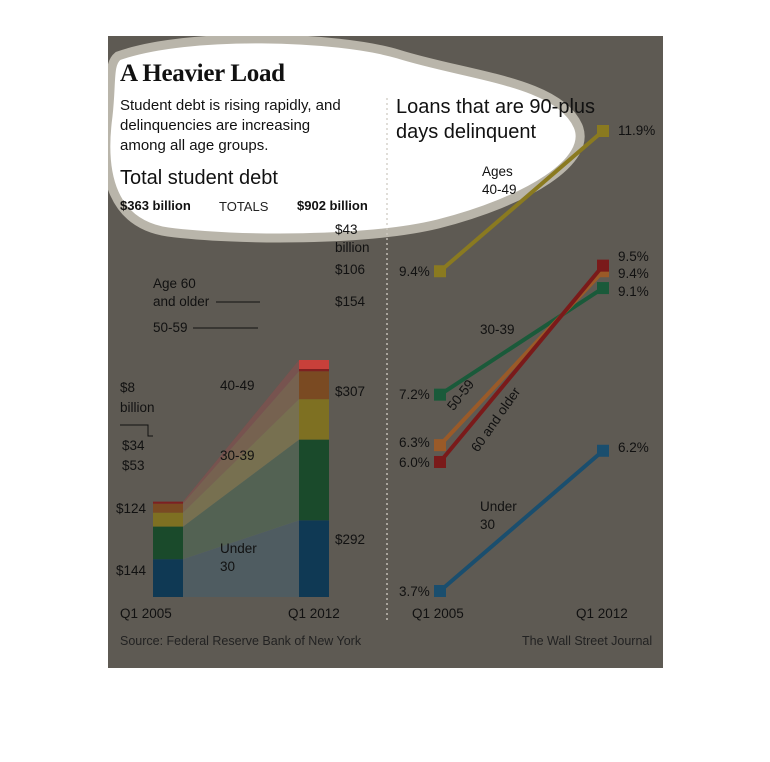  What do you see at coordinates (414, 462) in the screenshot?
I see `right-value-2005-60plus: 6.0%` at bounding box center [414, 462].